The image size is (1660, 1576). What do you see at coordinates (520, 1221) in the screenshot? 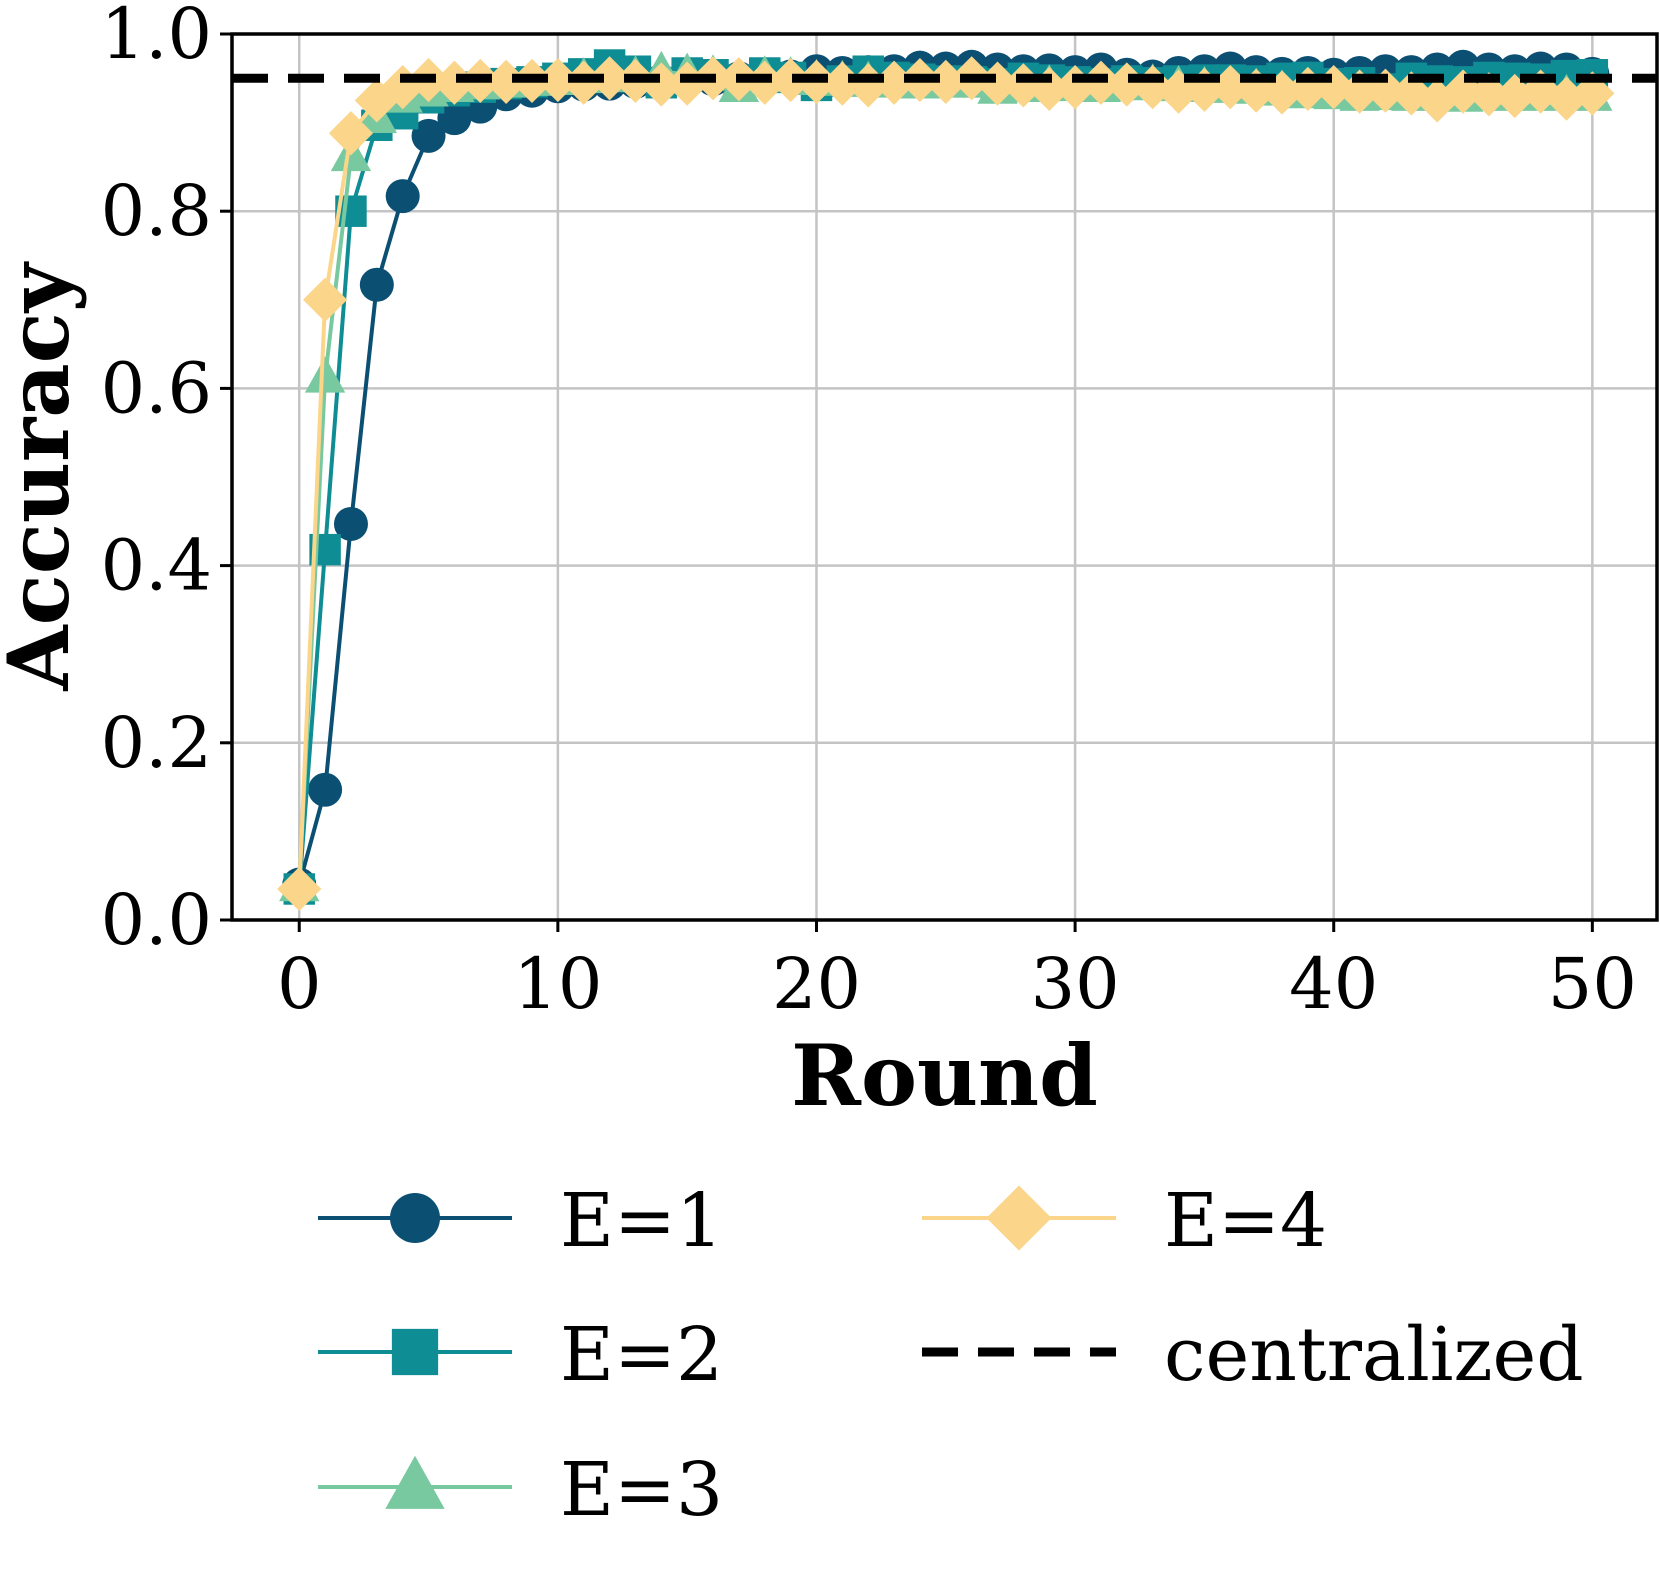
I see `legend-entry-e1: E=1` at bounding box center [520, 1221].